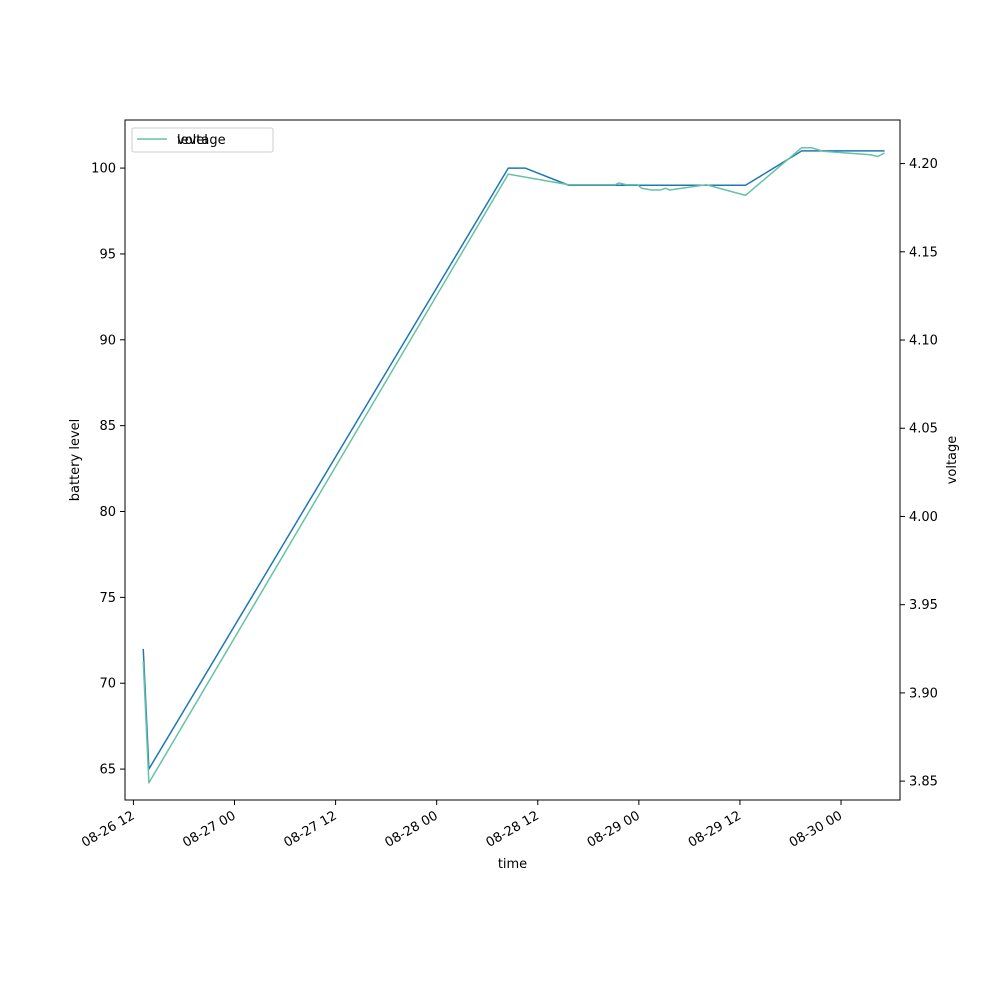  I want to click on legend-label-voltage: voltage, so click(201, 140).